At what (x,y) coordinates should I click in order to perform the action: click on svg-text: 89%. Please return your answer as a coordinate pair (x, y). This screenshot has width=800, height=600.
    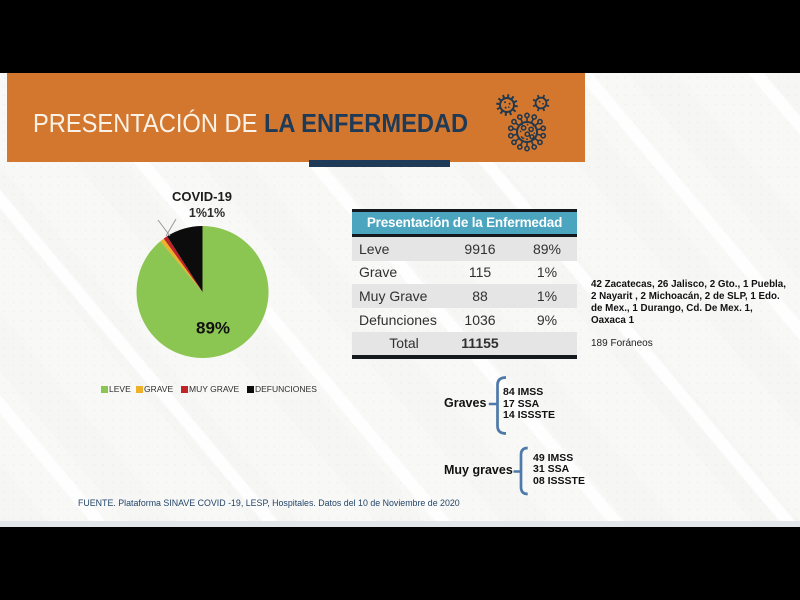
    Looking at the image, I should click on (213, 328).